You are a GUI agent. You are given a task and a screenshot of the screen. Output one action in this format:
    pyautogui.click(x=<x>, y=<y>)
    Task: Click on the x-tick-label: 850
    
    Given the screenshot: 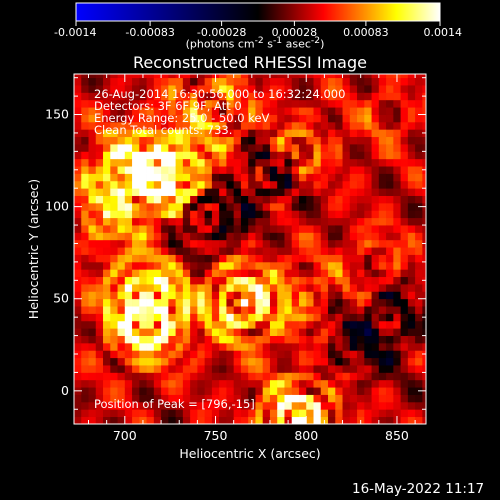 What is the action you would take?
    pyautogui.click(x=397, y=435)
    